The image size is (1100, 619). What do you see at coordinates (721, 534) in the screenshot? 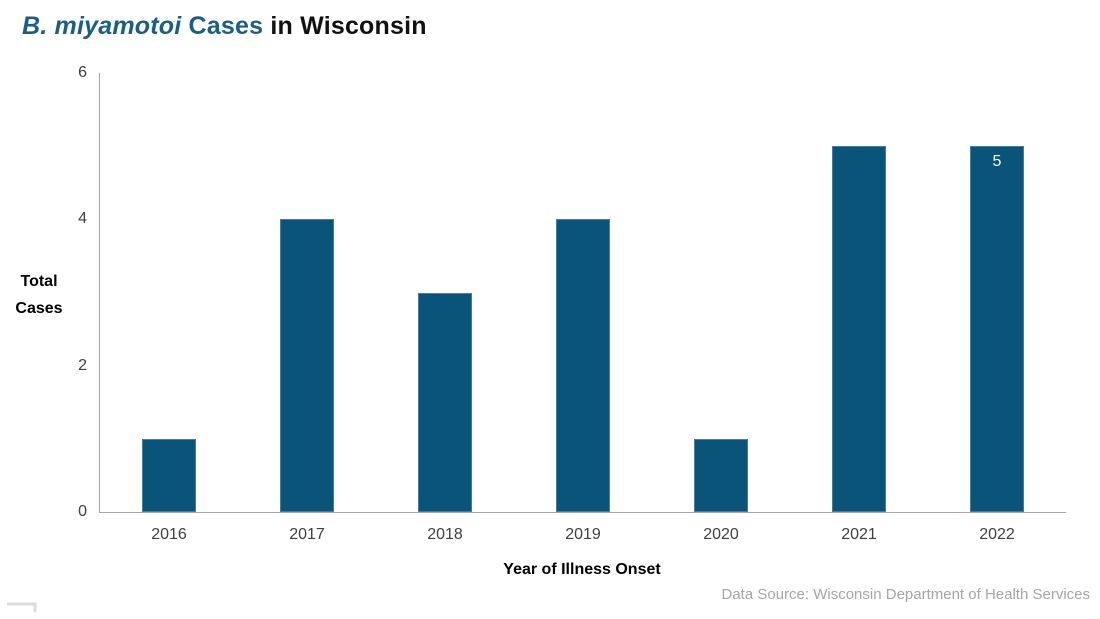
I see `x-tick-2020: 2020` at bounding box center [721, 534].